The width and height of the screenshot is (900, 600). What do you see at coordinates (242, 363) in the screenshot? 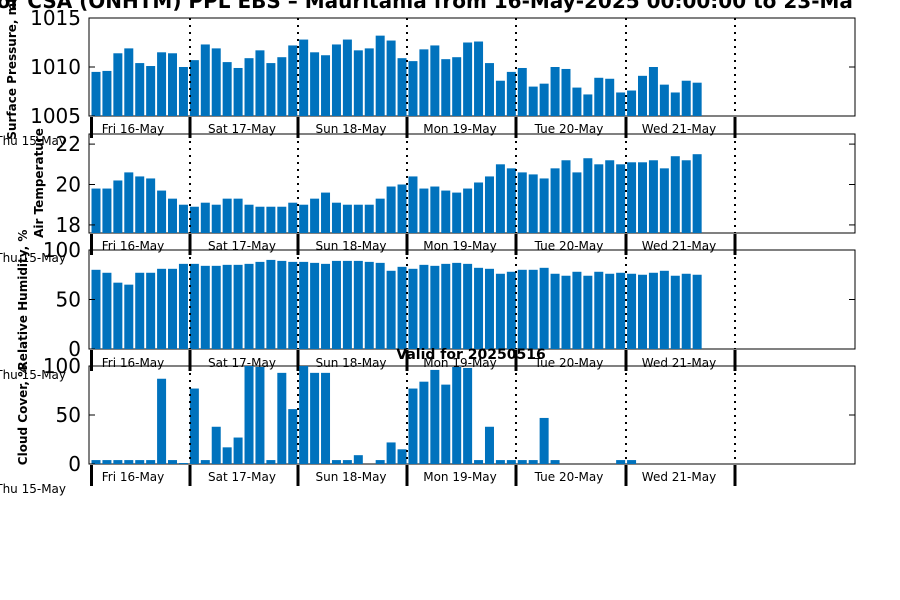
I see `x-tick-label: Sat 17-May` at bounding box center [242, 363].